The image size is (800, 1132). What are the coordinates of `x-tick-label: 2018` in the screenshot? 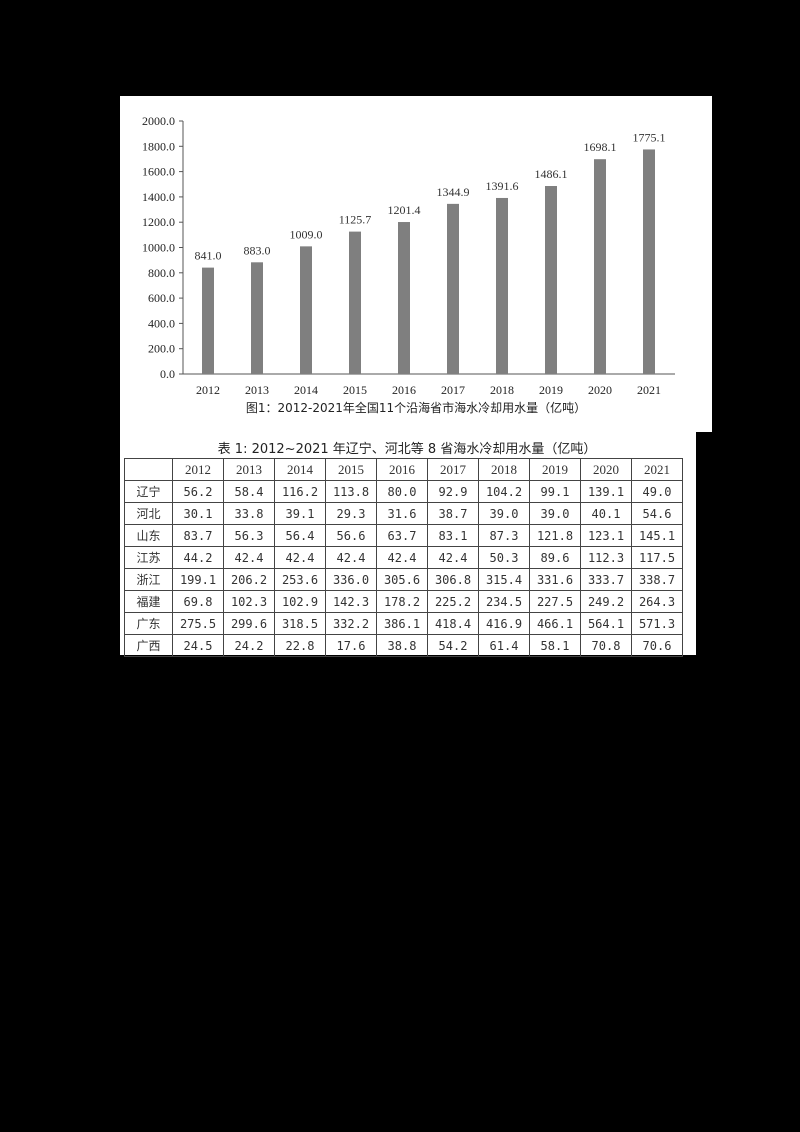 It's located at (502, 389).